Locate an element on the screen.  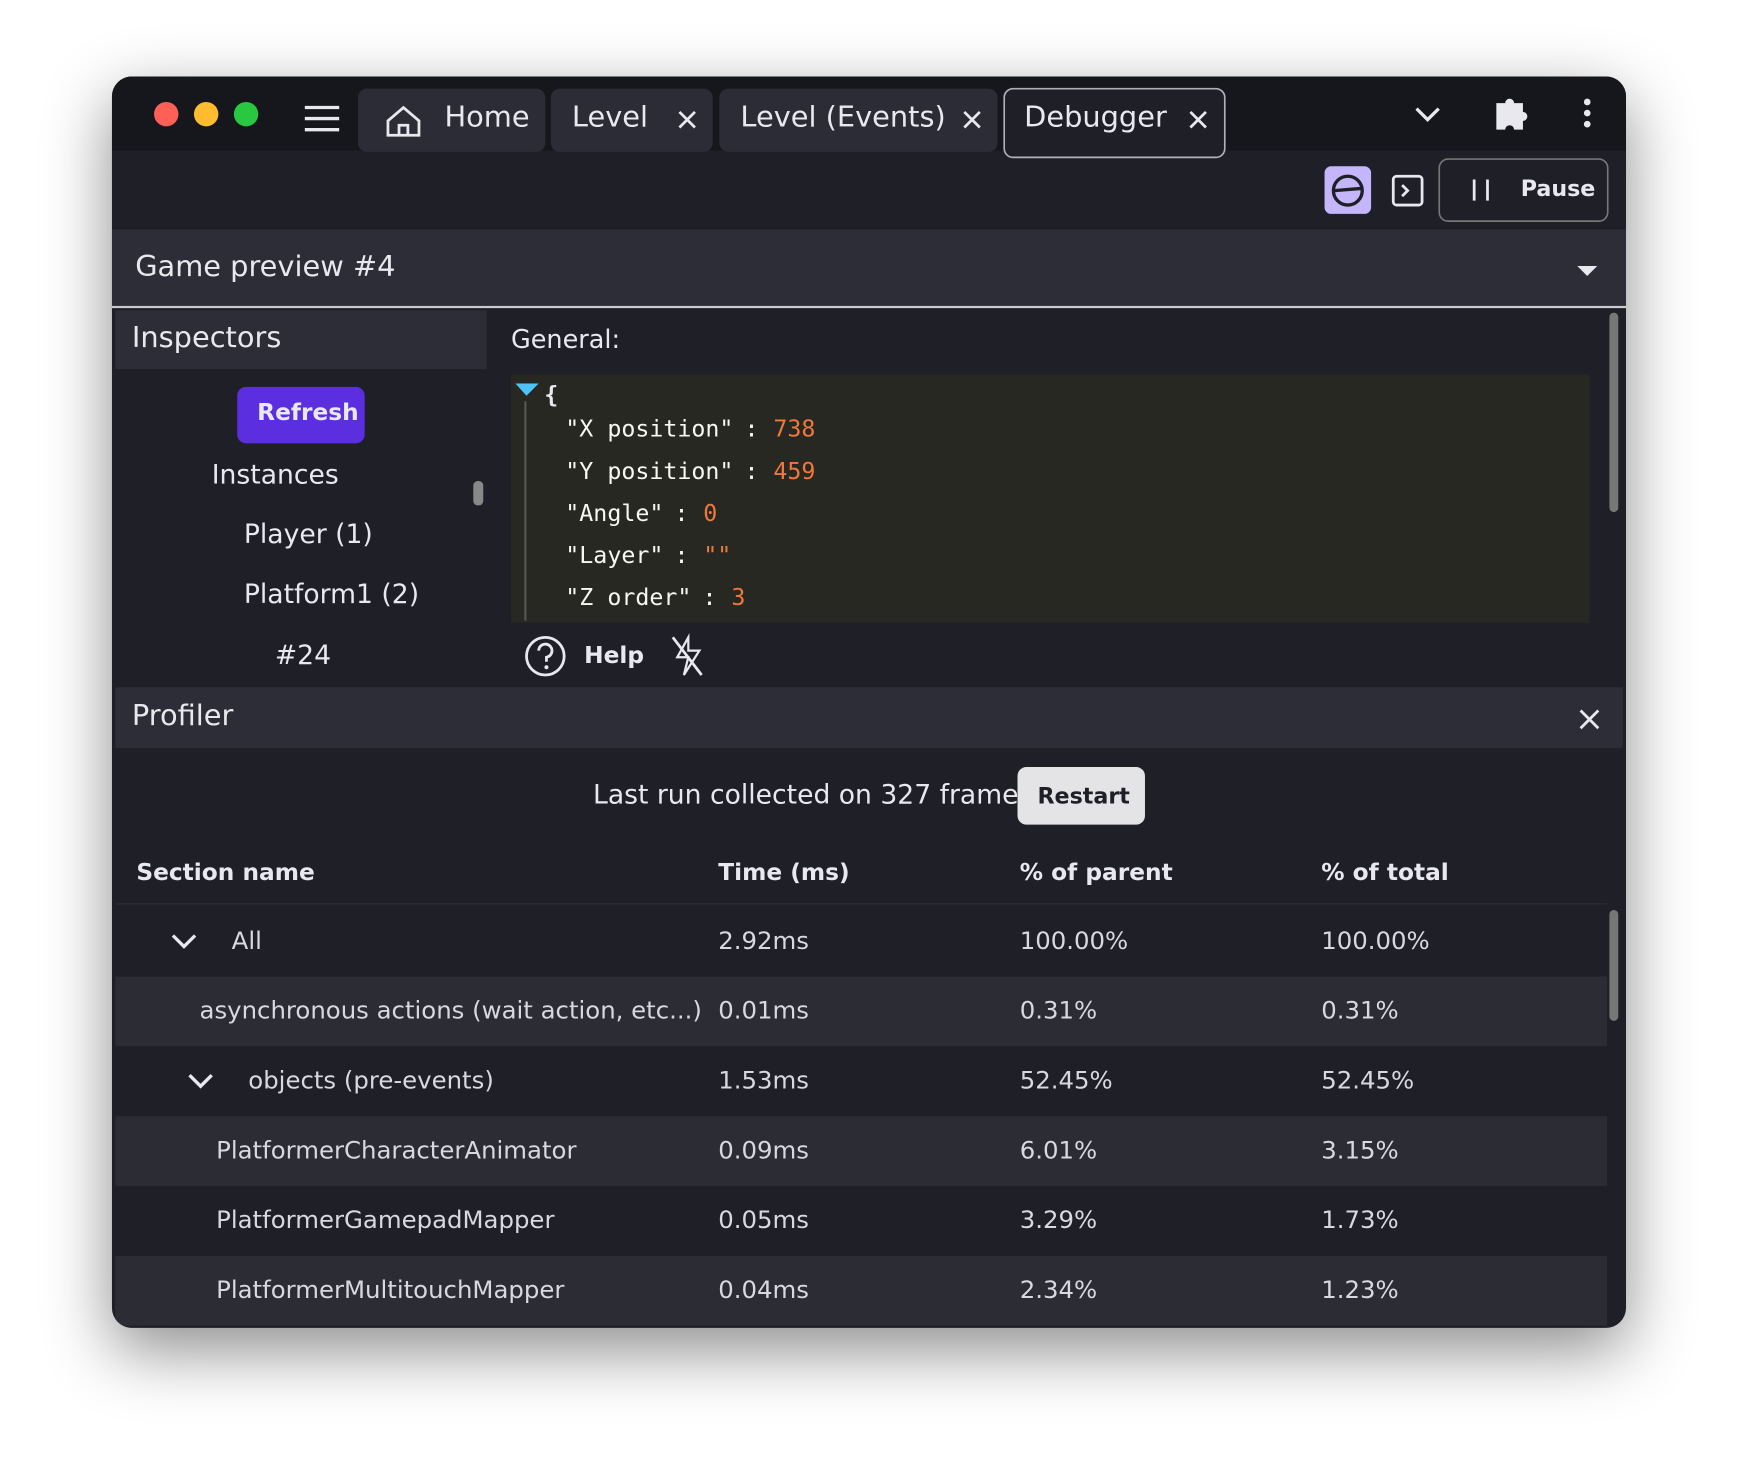
table-cell: 0.05ms is located at coordinates (764, 1221).